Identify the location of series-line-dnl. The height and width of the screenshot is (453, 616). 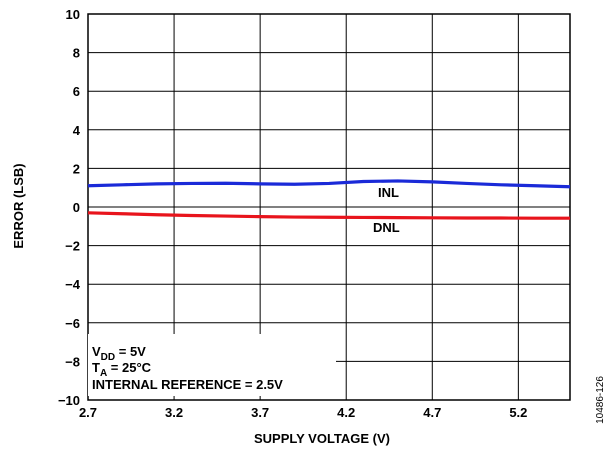
(328, 215).